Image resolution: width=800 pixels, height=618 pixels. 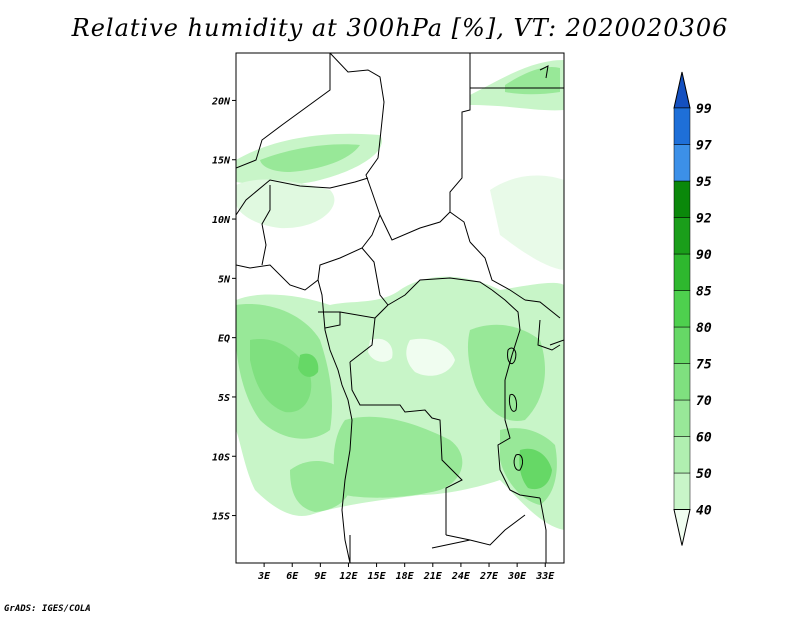 I want to click on lon-tick-label: 6E, so click(x=292, y=576).